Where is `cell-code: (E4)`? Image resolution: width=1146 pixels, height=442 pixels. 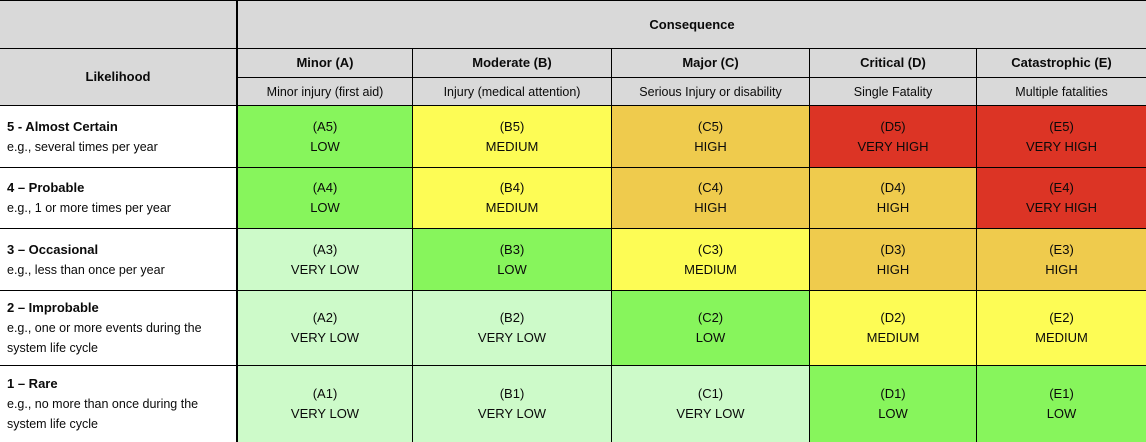
cell-code: (E4) is located at coordinates (1061, 187).